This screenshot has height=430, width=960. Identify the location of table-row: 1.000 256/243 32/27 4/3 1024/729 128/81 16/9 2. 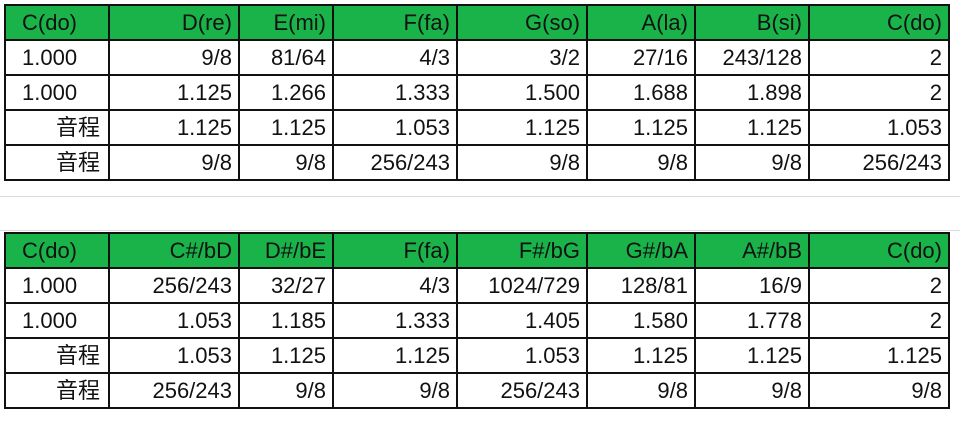
(477, 285).